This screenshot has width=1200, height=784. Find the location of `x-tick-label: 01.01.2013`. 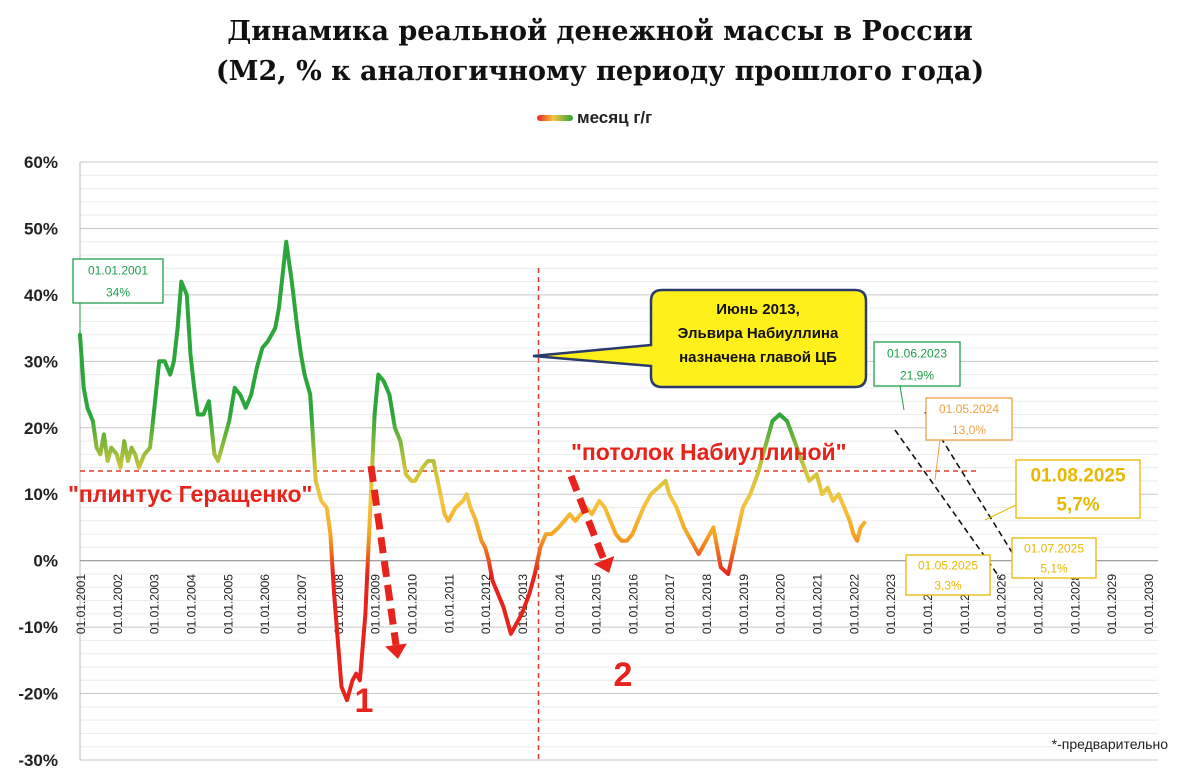

x-tick-label: 01.01.2013 is located at coordinates (523, 604).